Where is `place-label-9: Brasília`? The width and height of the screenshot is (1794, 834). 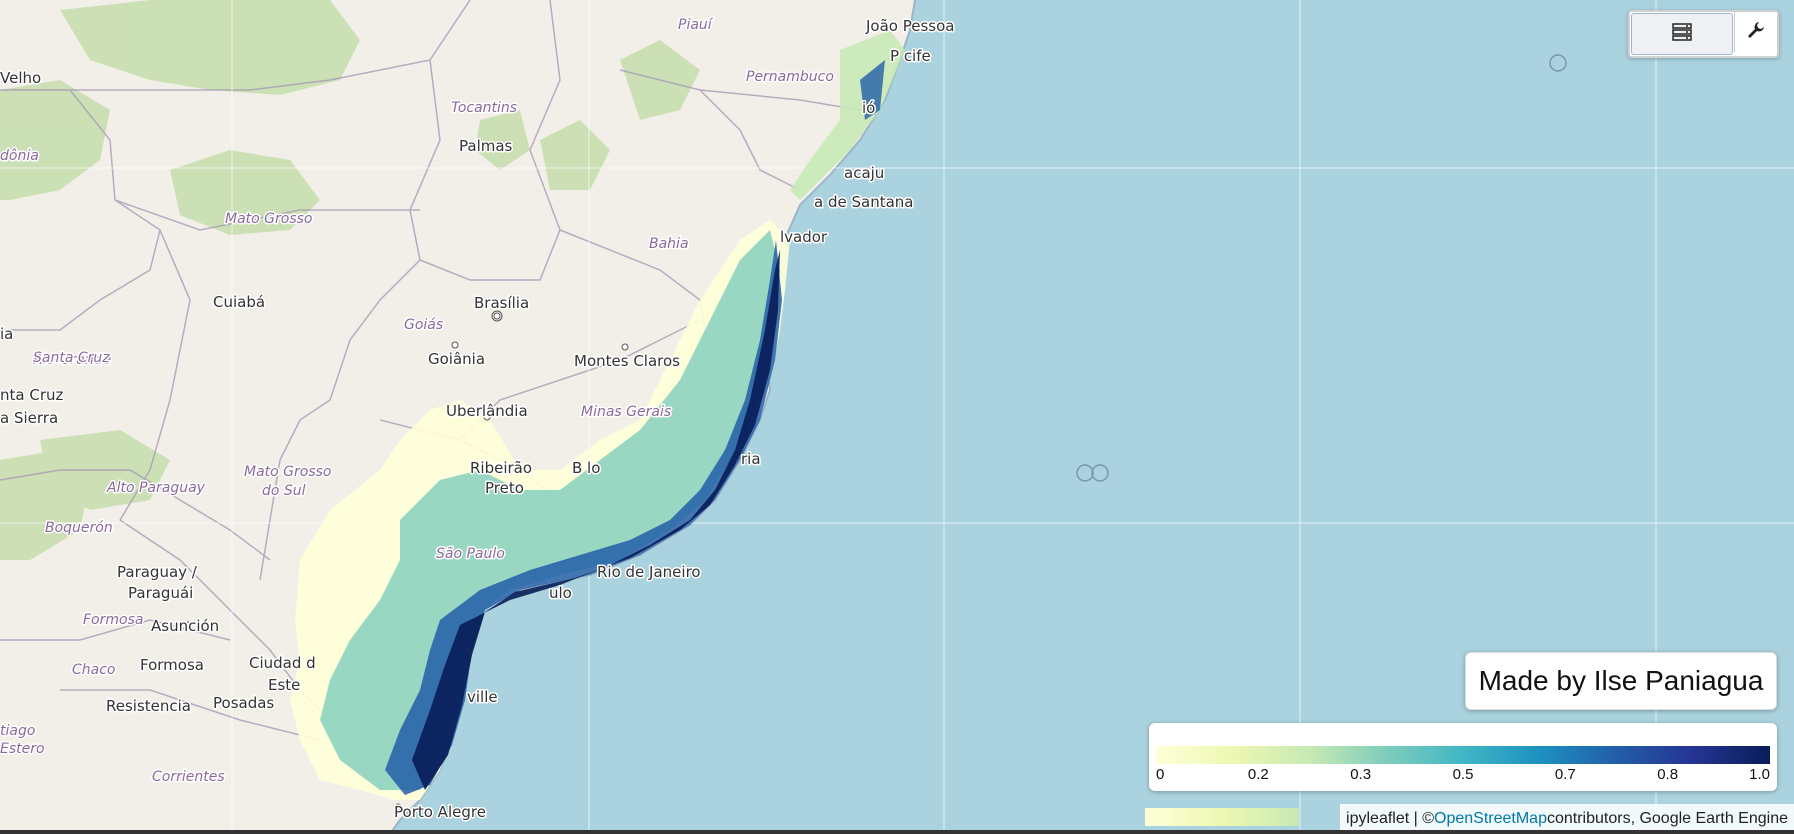
place-label-9: Brasília is located at coordinates (501, 303).